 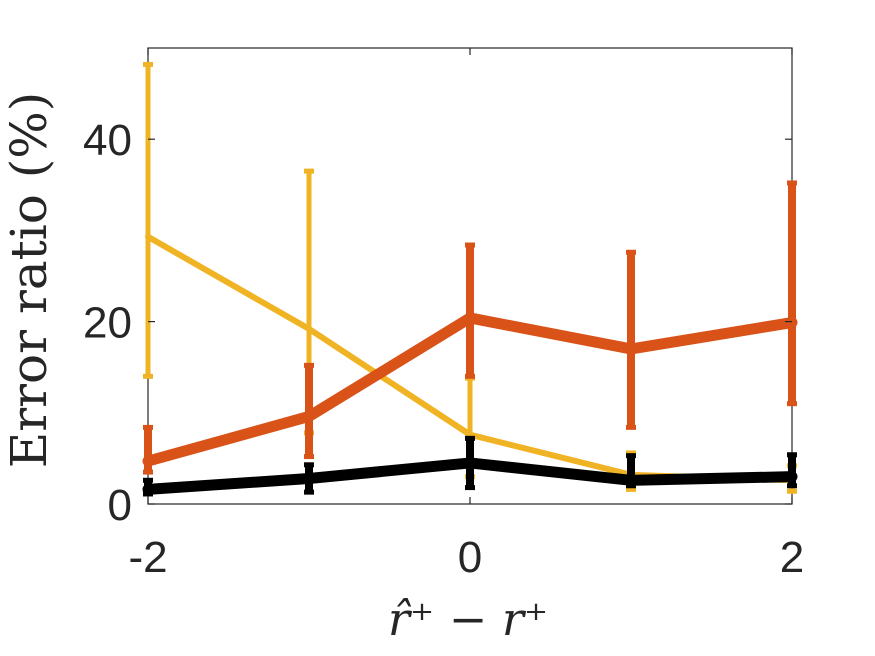 What do you see at coordinates (107, 140) in the screenshot?
I see `y-tick-label: 40` at bounding box center [107, 140].